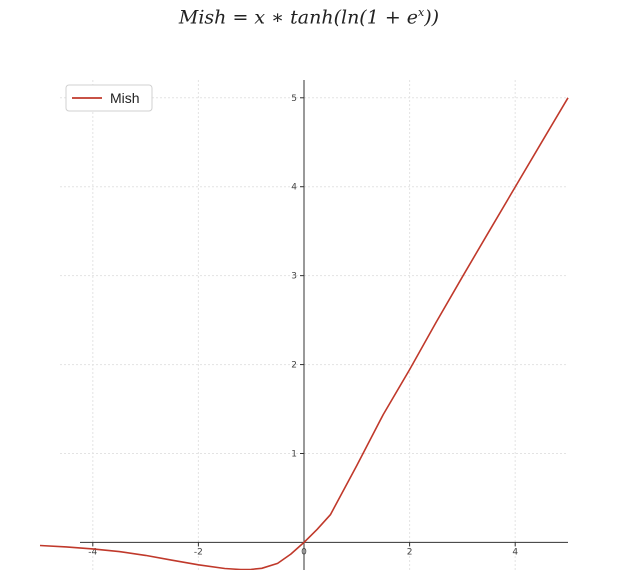 The height and width of the screenshot is (570, 618). I want to click on legend-label-mish: Mish, so click(125, 98).